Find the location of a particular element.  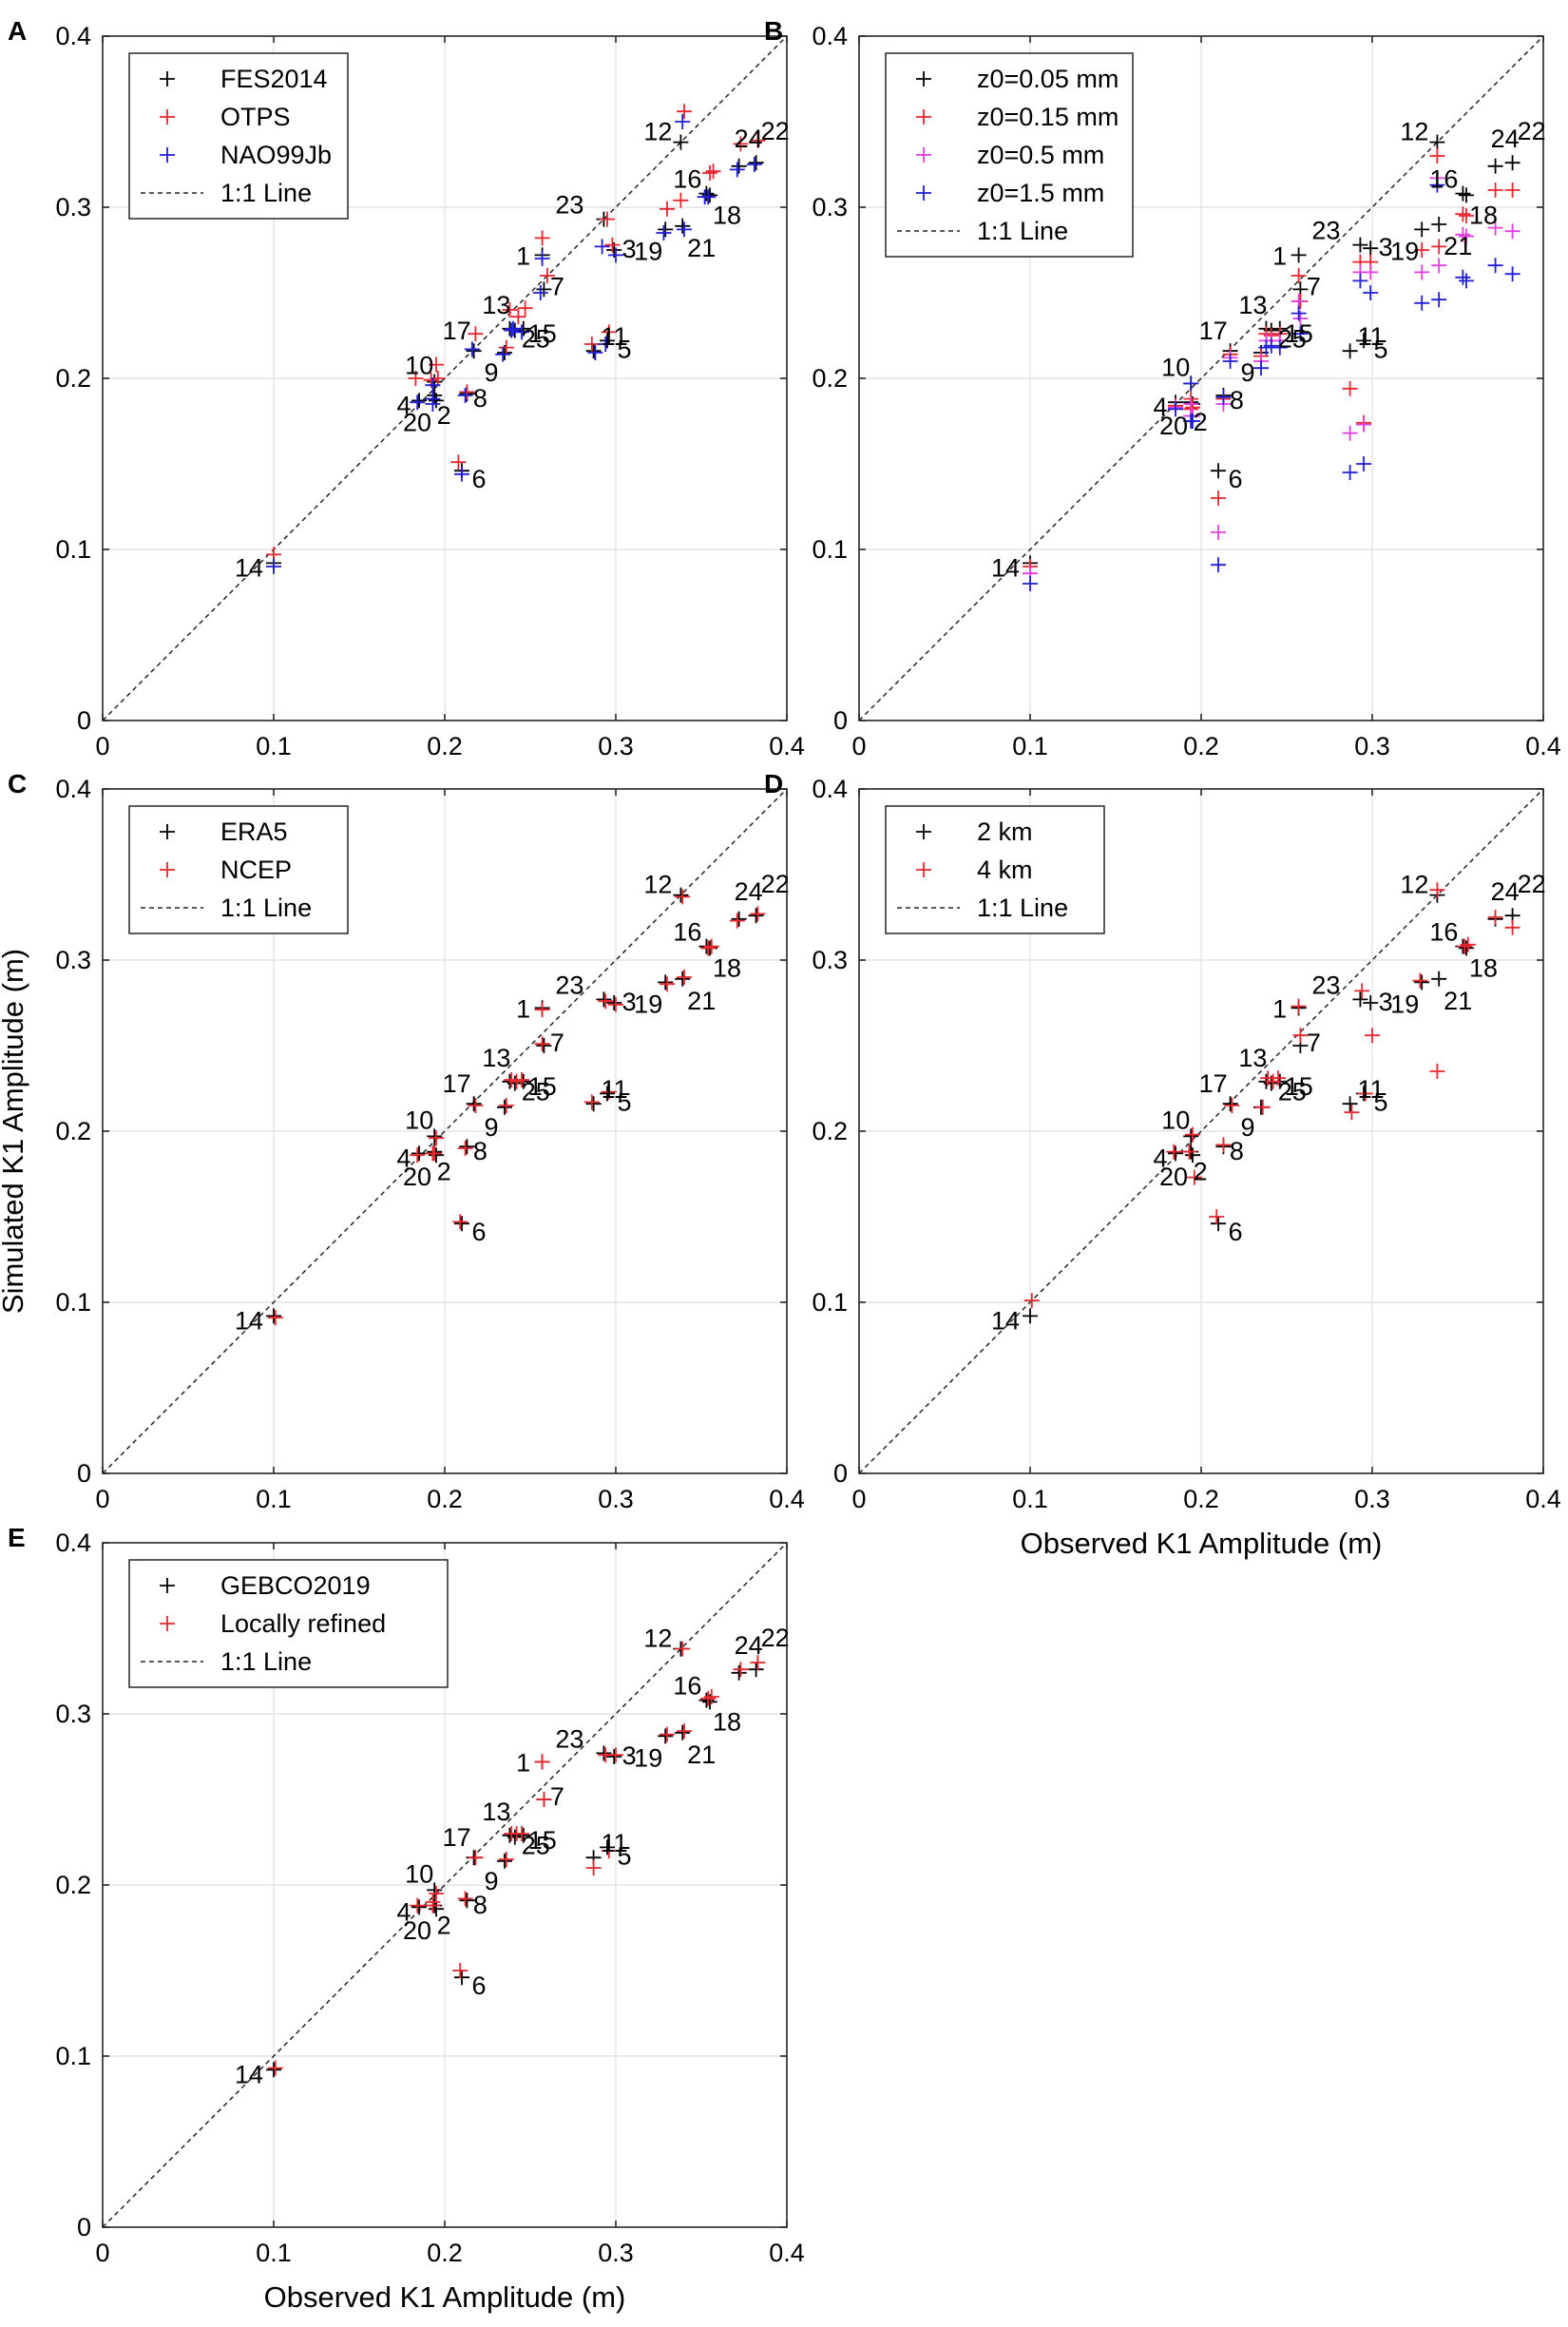

legend-label: NCEP is located at coordinates (256, 870).